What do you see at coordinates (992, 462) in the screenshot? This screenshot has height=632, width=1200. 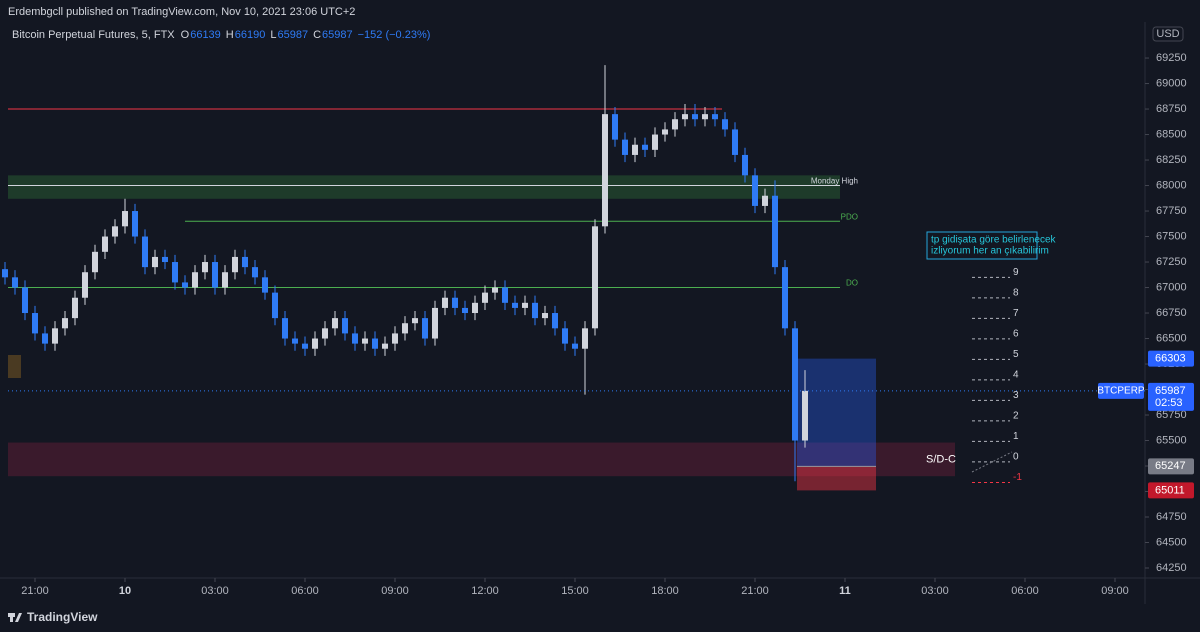 I see `fib-trend` at bounding box center [992, 462].